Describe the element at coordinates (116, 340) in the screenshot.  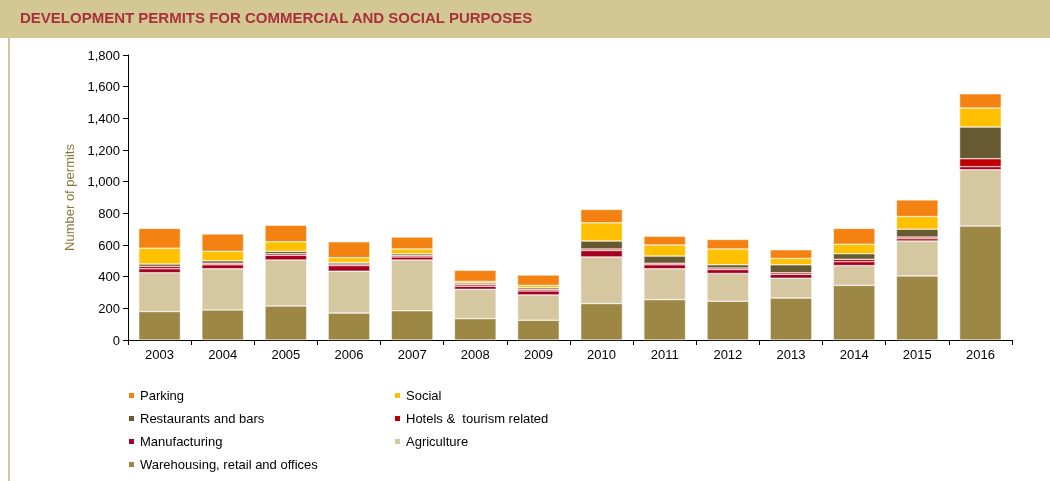
I see `y-tick-label: 0` at that location.